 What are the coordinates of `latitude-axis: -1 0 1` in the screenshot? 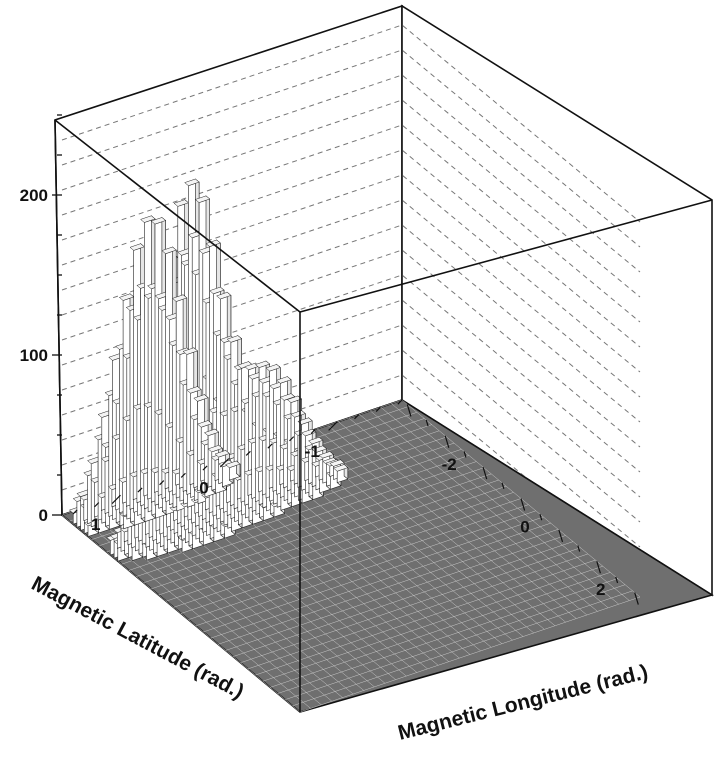 It's located at (237, 466).